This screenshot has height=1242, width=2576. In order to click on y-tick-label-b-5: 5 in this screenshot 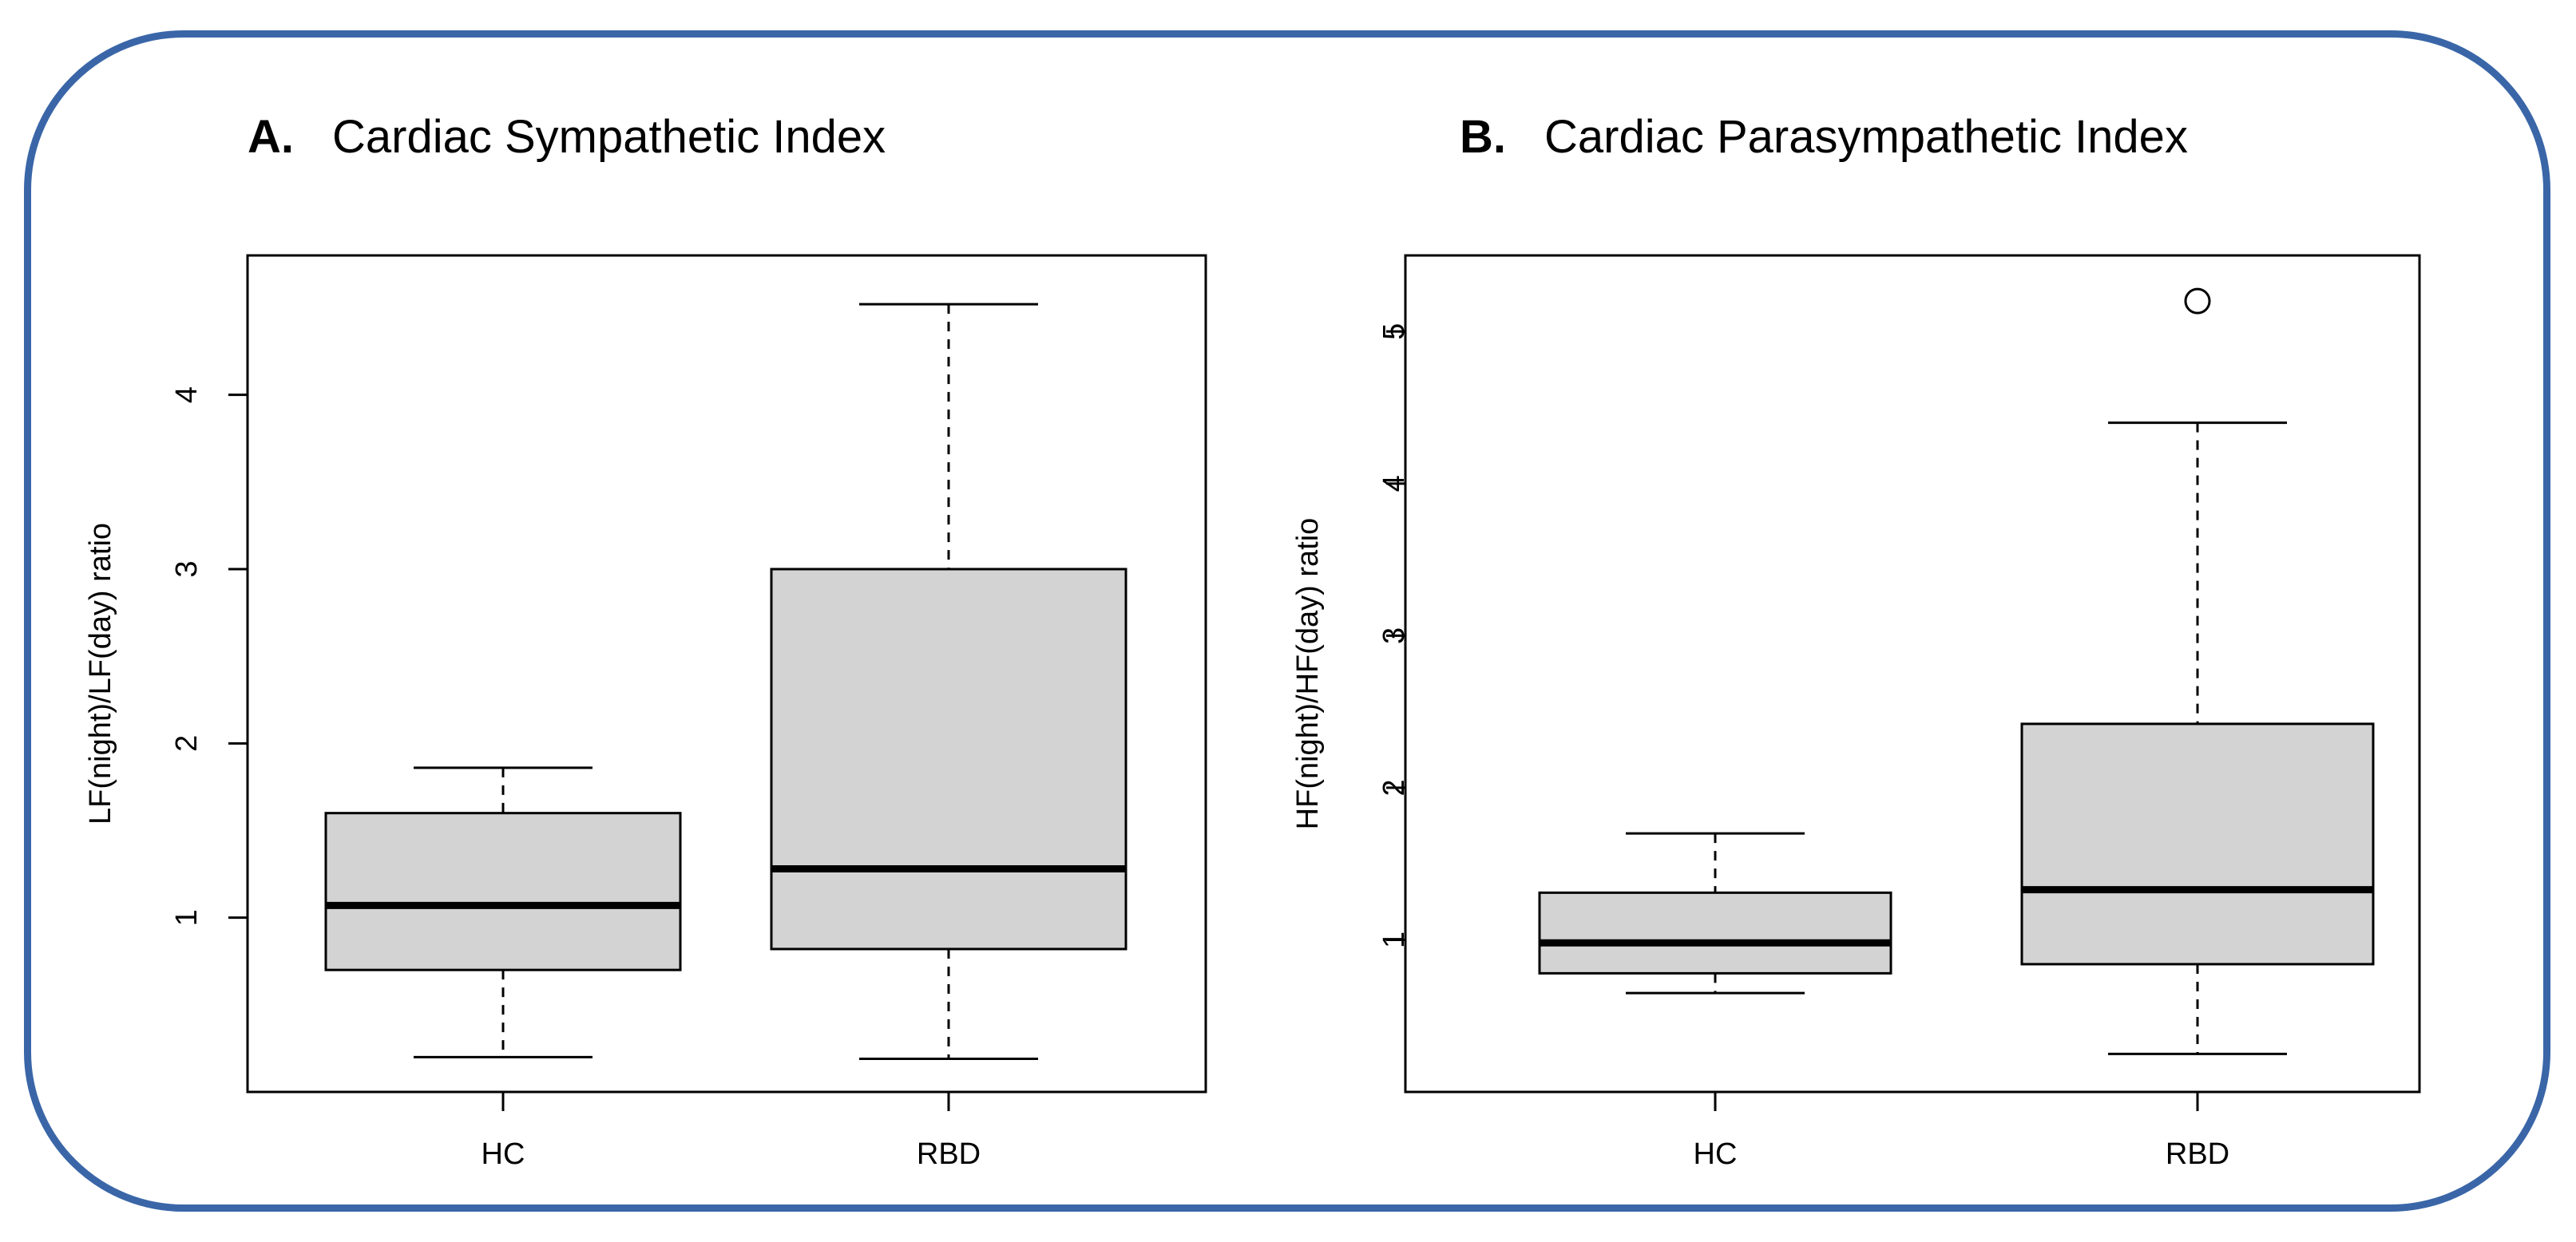, I will do `click(1394, 331)`.